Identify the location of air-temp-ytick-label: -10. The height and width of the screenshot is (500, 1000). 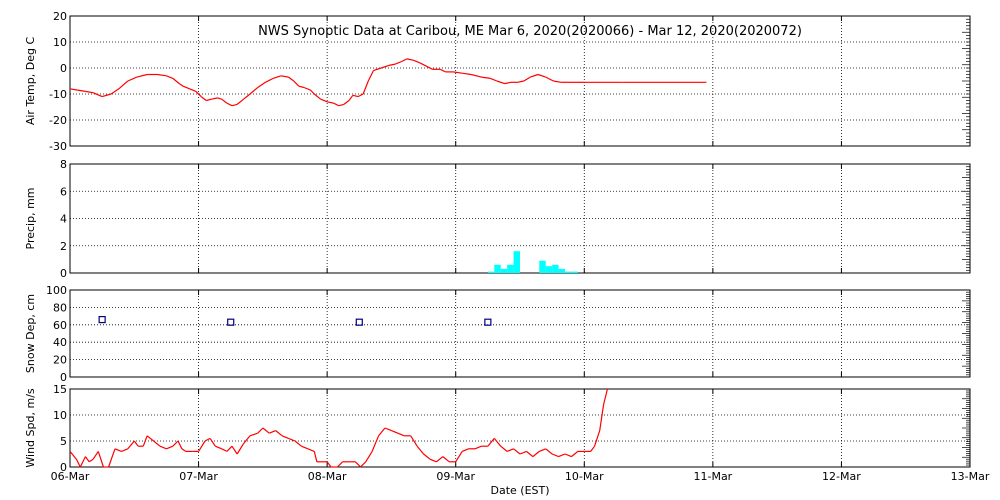
(58, 94).